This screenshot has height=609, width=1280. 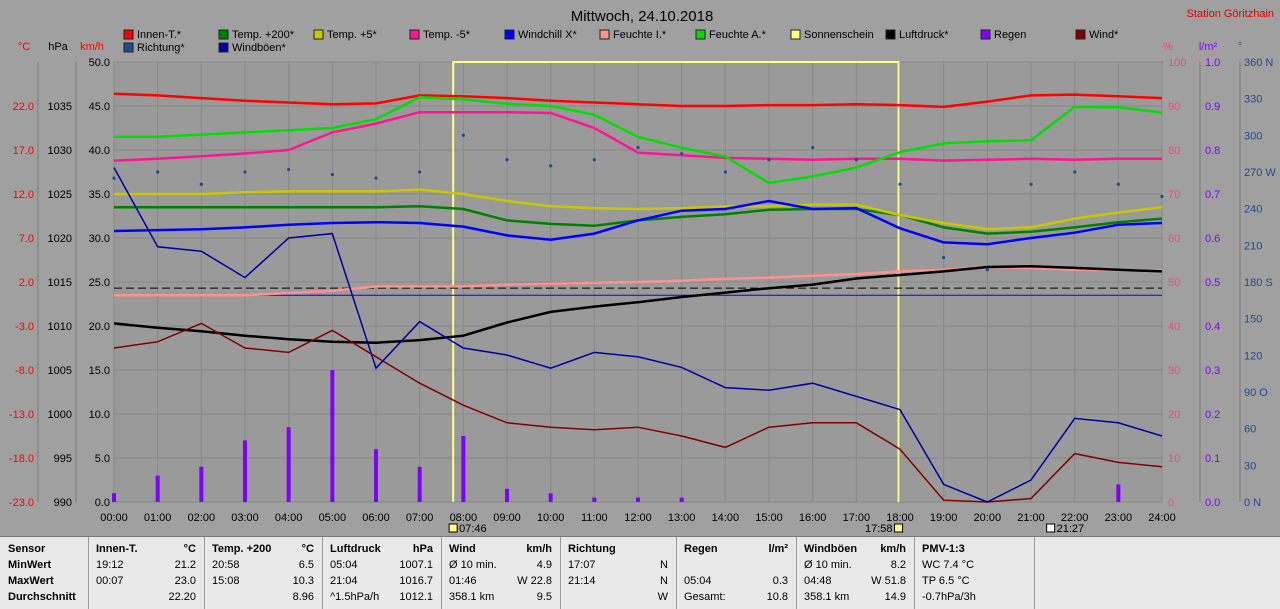 What do you see at coordinates (895, 597) in the screenshot?
I see `stats-cell-value: 14.9` at bounding box center [895, 597].